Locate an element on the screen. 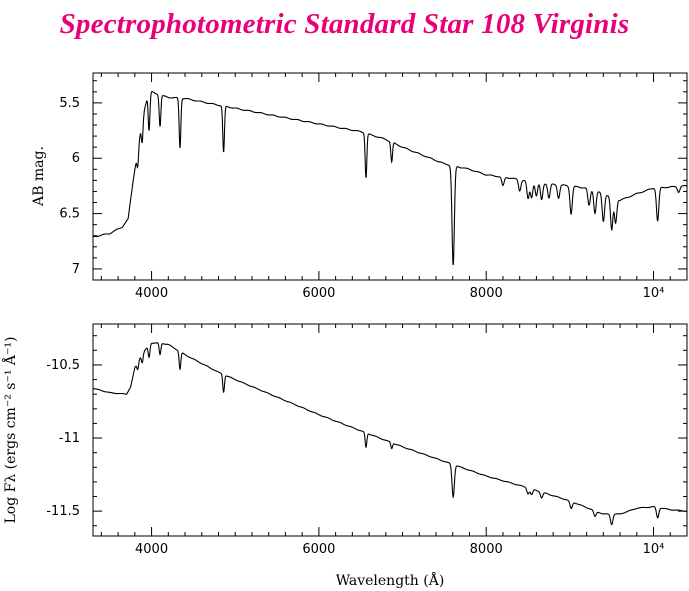 The width and height of the screenshot is (689, 591). y-axis-label: Log Fλ (ergs cm⁻² s⁻¹ Å⁻¹) is located at coordinates (10, 430).